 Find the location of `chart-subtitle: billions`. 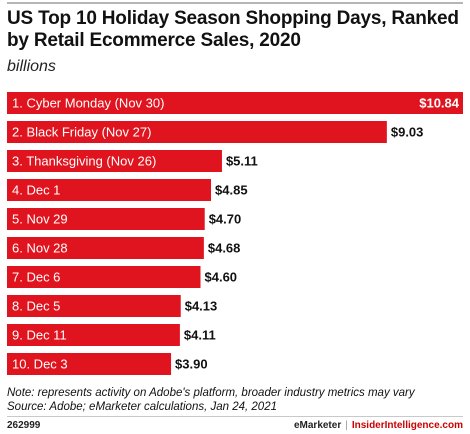

chart-subtitle: billions is located at coordinates (31, 66).